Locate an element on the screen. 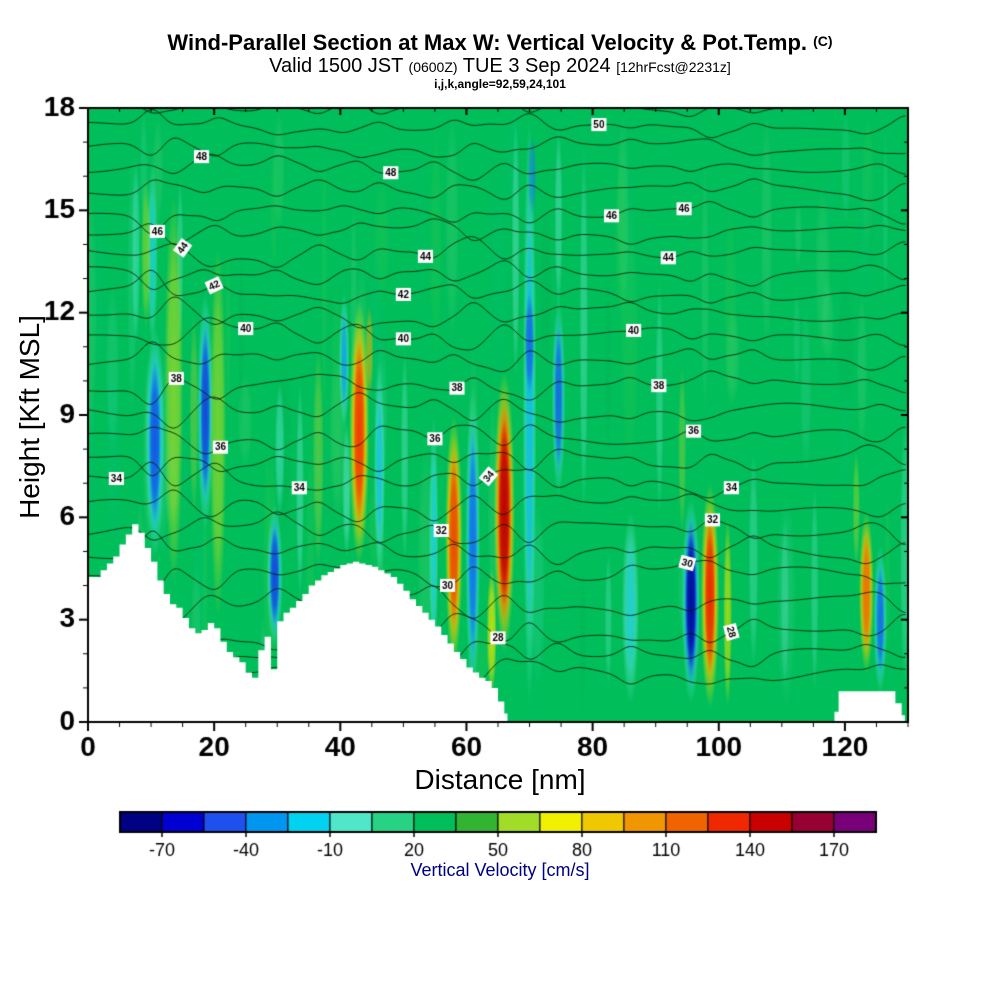 The height and width of the screenshot is (1000, 1000). x-axis-title: Distance [nm] is located at coordinates (500, 779).